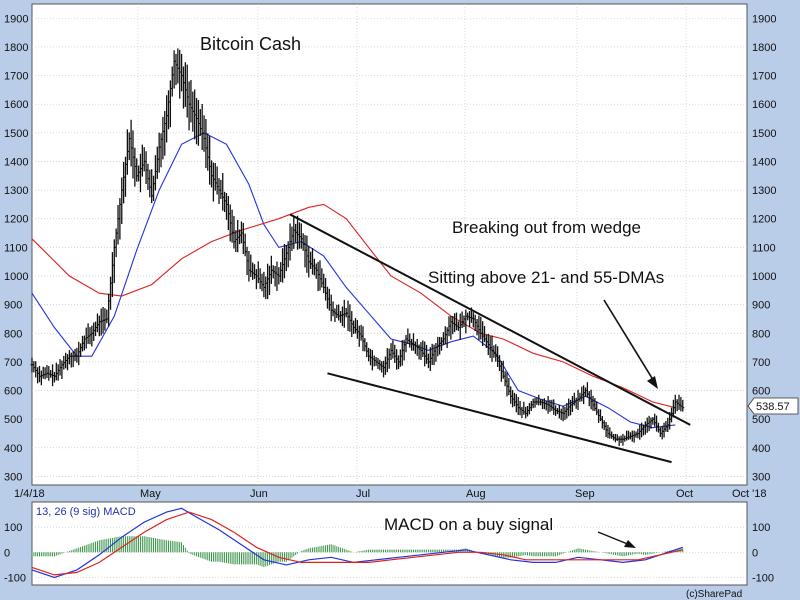 The image size is (800, 600). What do you see at coordinates (499, 418) in the screenshot?
I see `wedge-lower-line` at bounding box center [499, 418].